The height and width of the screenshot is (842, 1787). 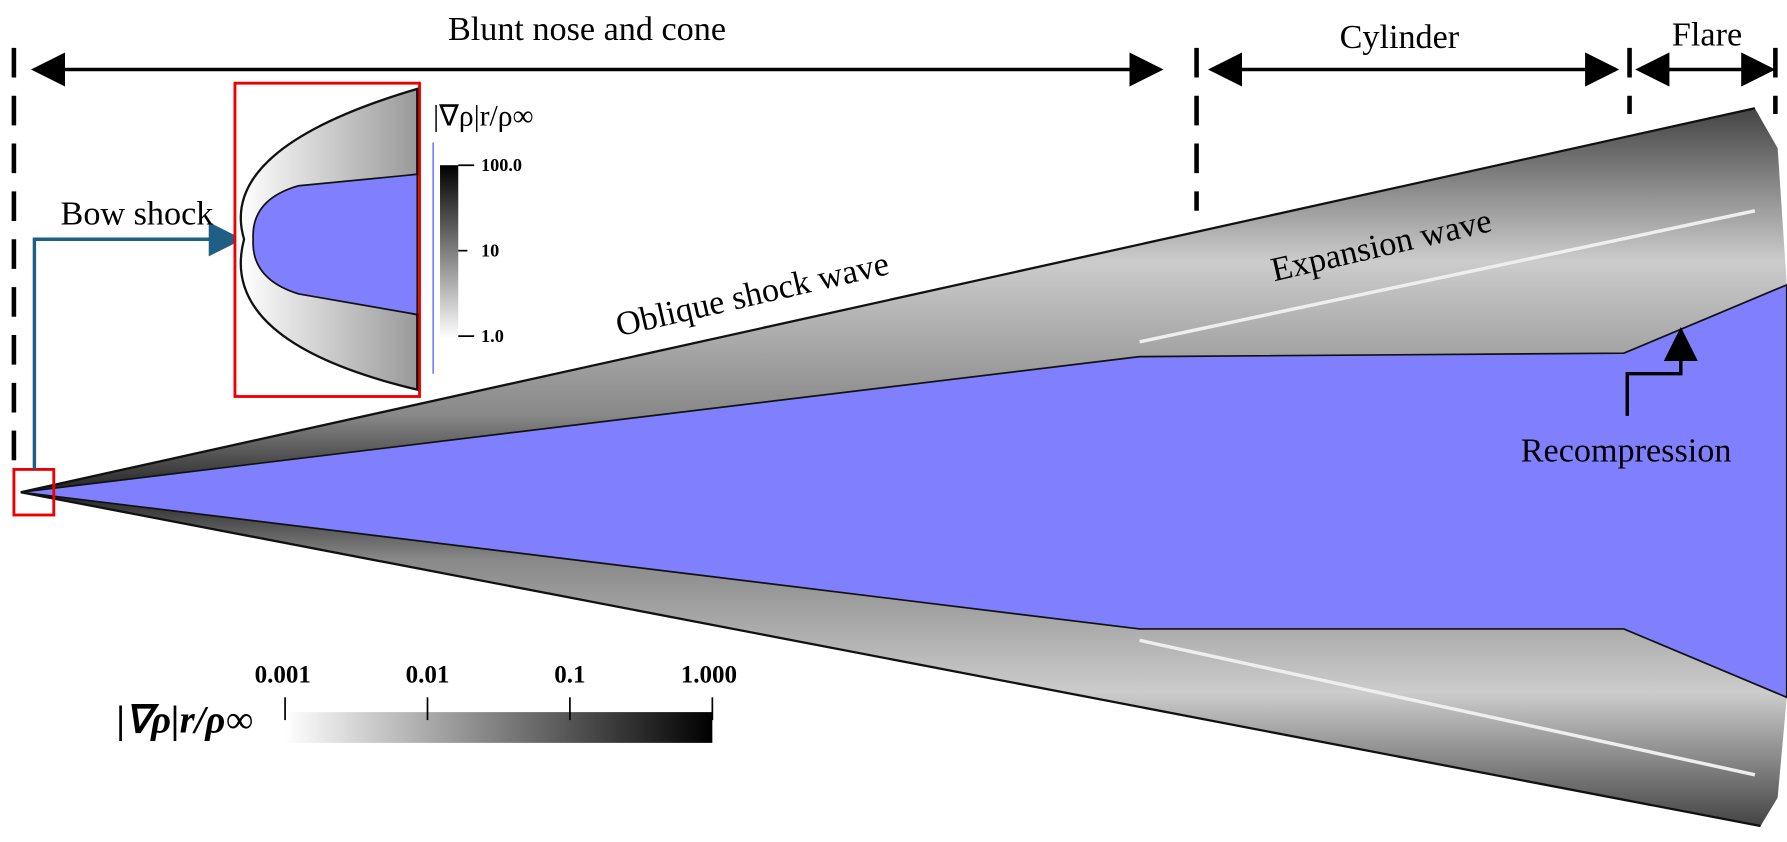 I want to click on colorbar, so click(x=499, y=727).